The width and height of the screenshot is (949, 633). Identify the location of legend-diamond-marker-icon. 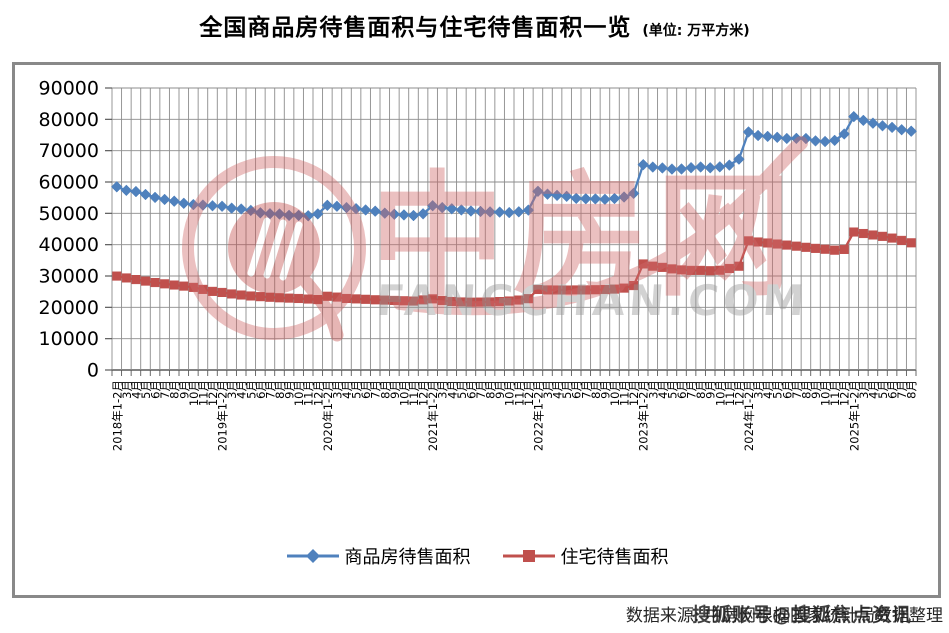
(312, 556).